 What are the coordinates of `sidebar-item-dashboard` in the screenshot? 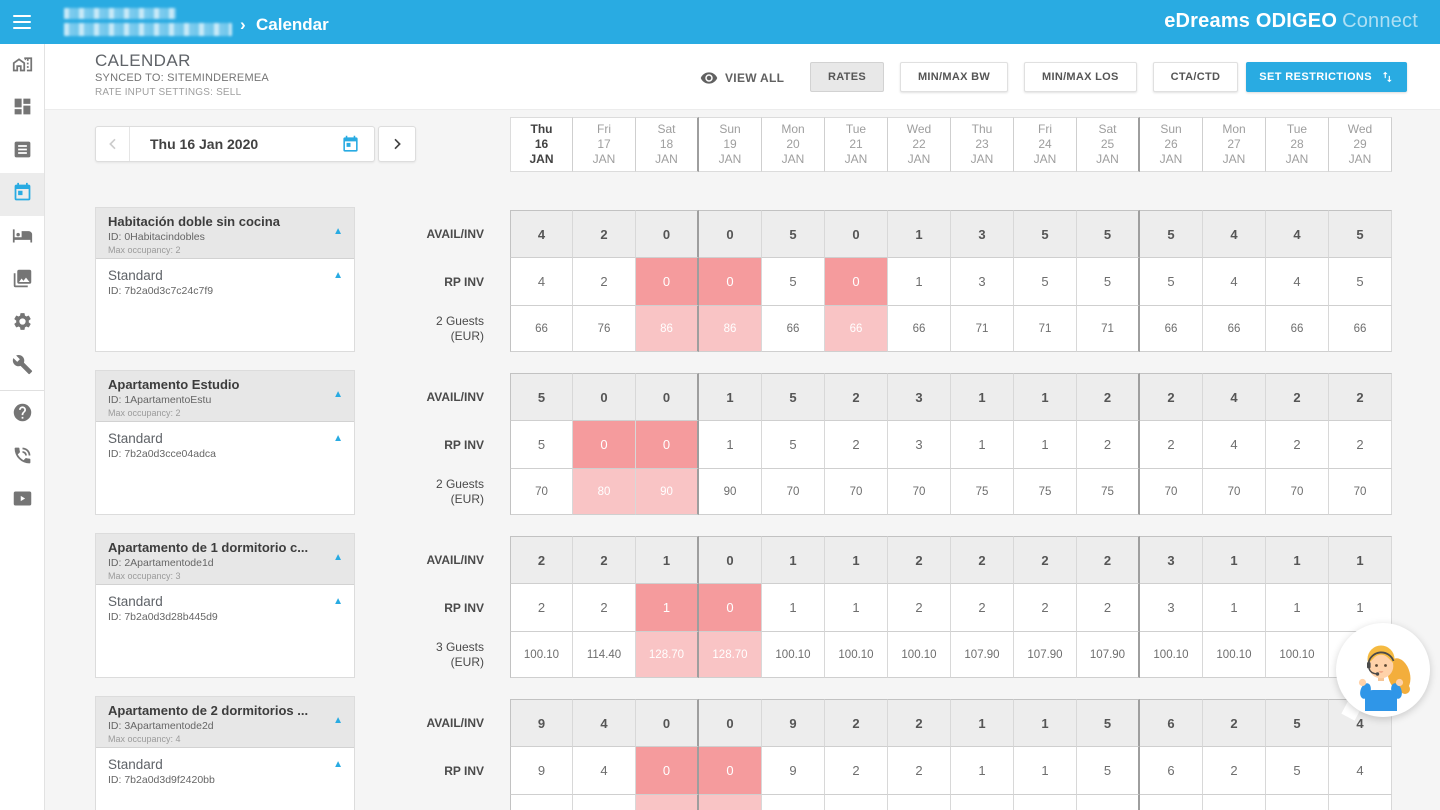 It's located at (22, 108).